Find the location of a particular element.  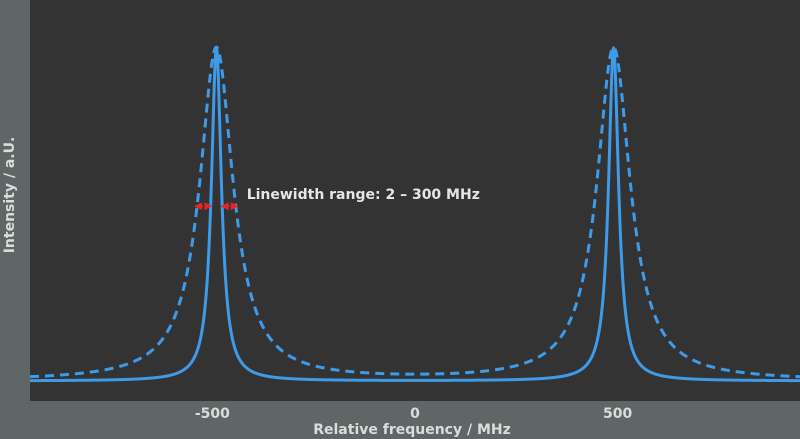

x-tick-label: -500 is located at coordinates (212, 414).